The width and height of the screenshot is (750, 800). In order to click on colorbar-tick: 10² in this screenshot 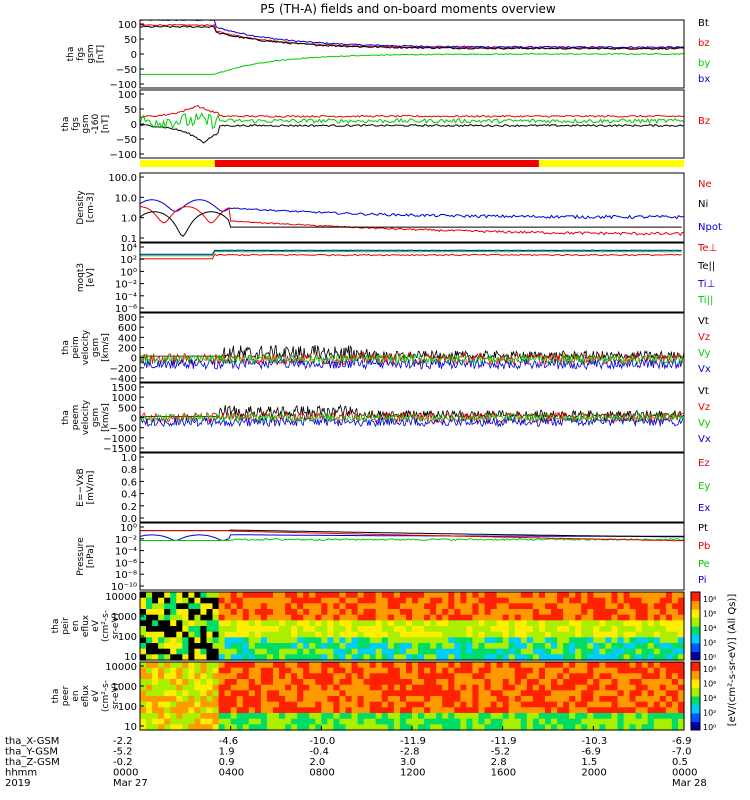, I will do `click(709, 713)`.